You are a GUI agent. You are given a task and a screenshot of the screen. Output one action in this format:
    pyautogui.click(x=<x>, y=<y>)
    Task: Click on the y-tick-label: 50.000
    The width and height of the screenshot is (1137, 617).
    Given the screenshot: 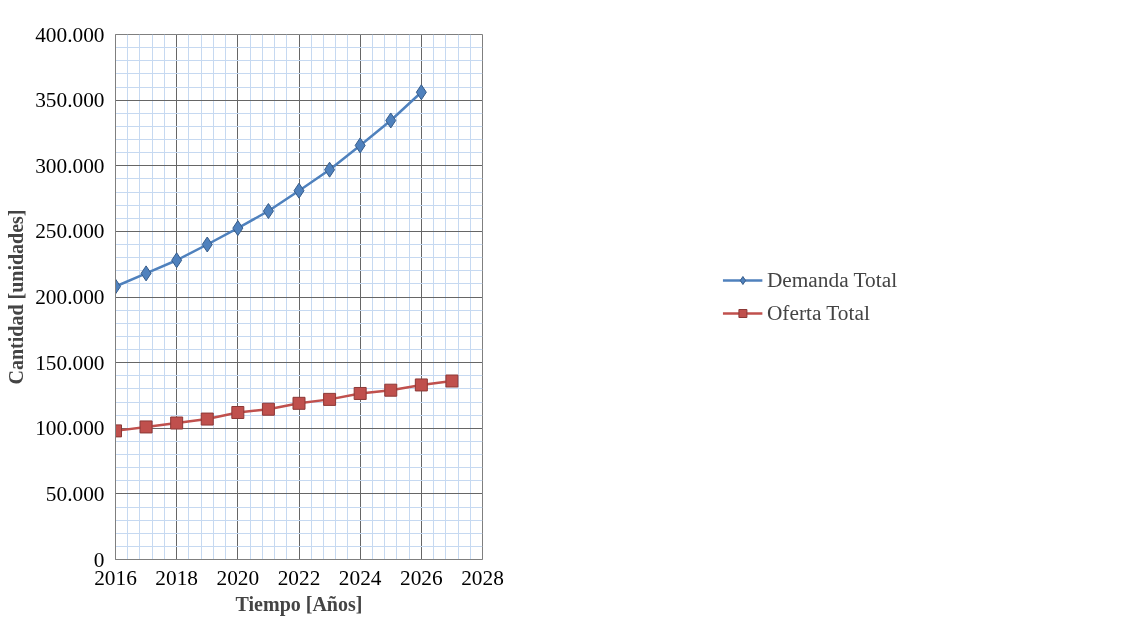 What is the action you would take?
    pyautogui.click(x=75, y=493)
    